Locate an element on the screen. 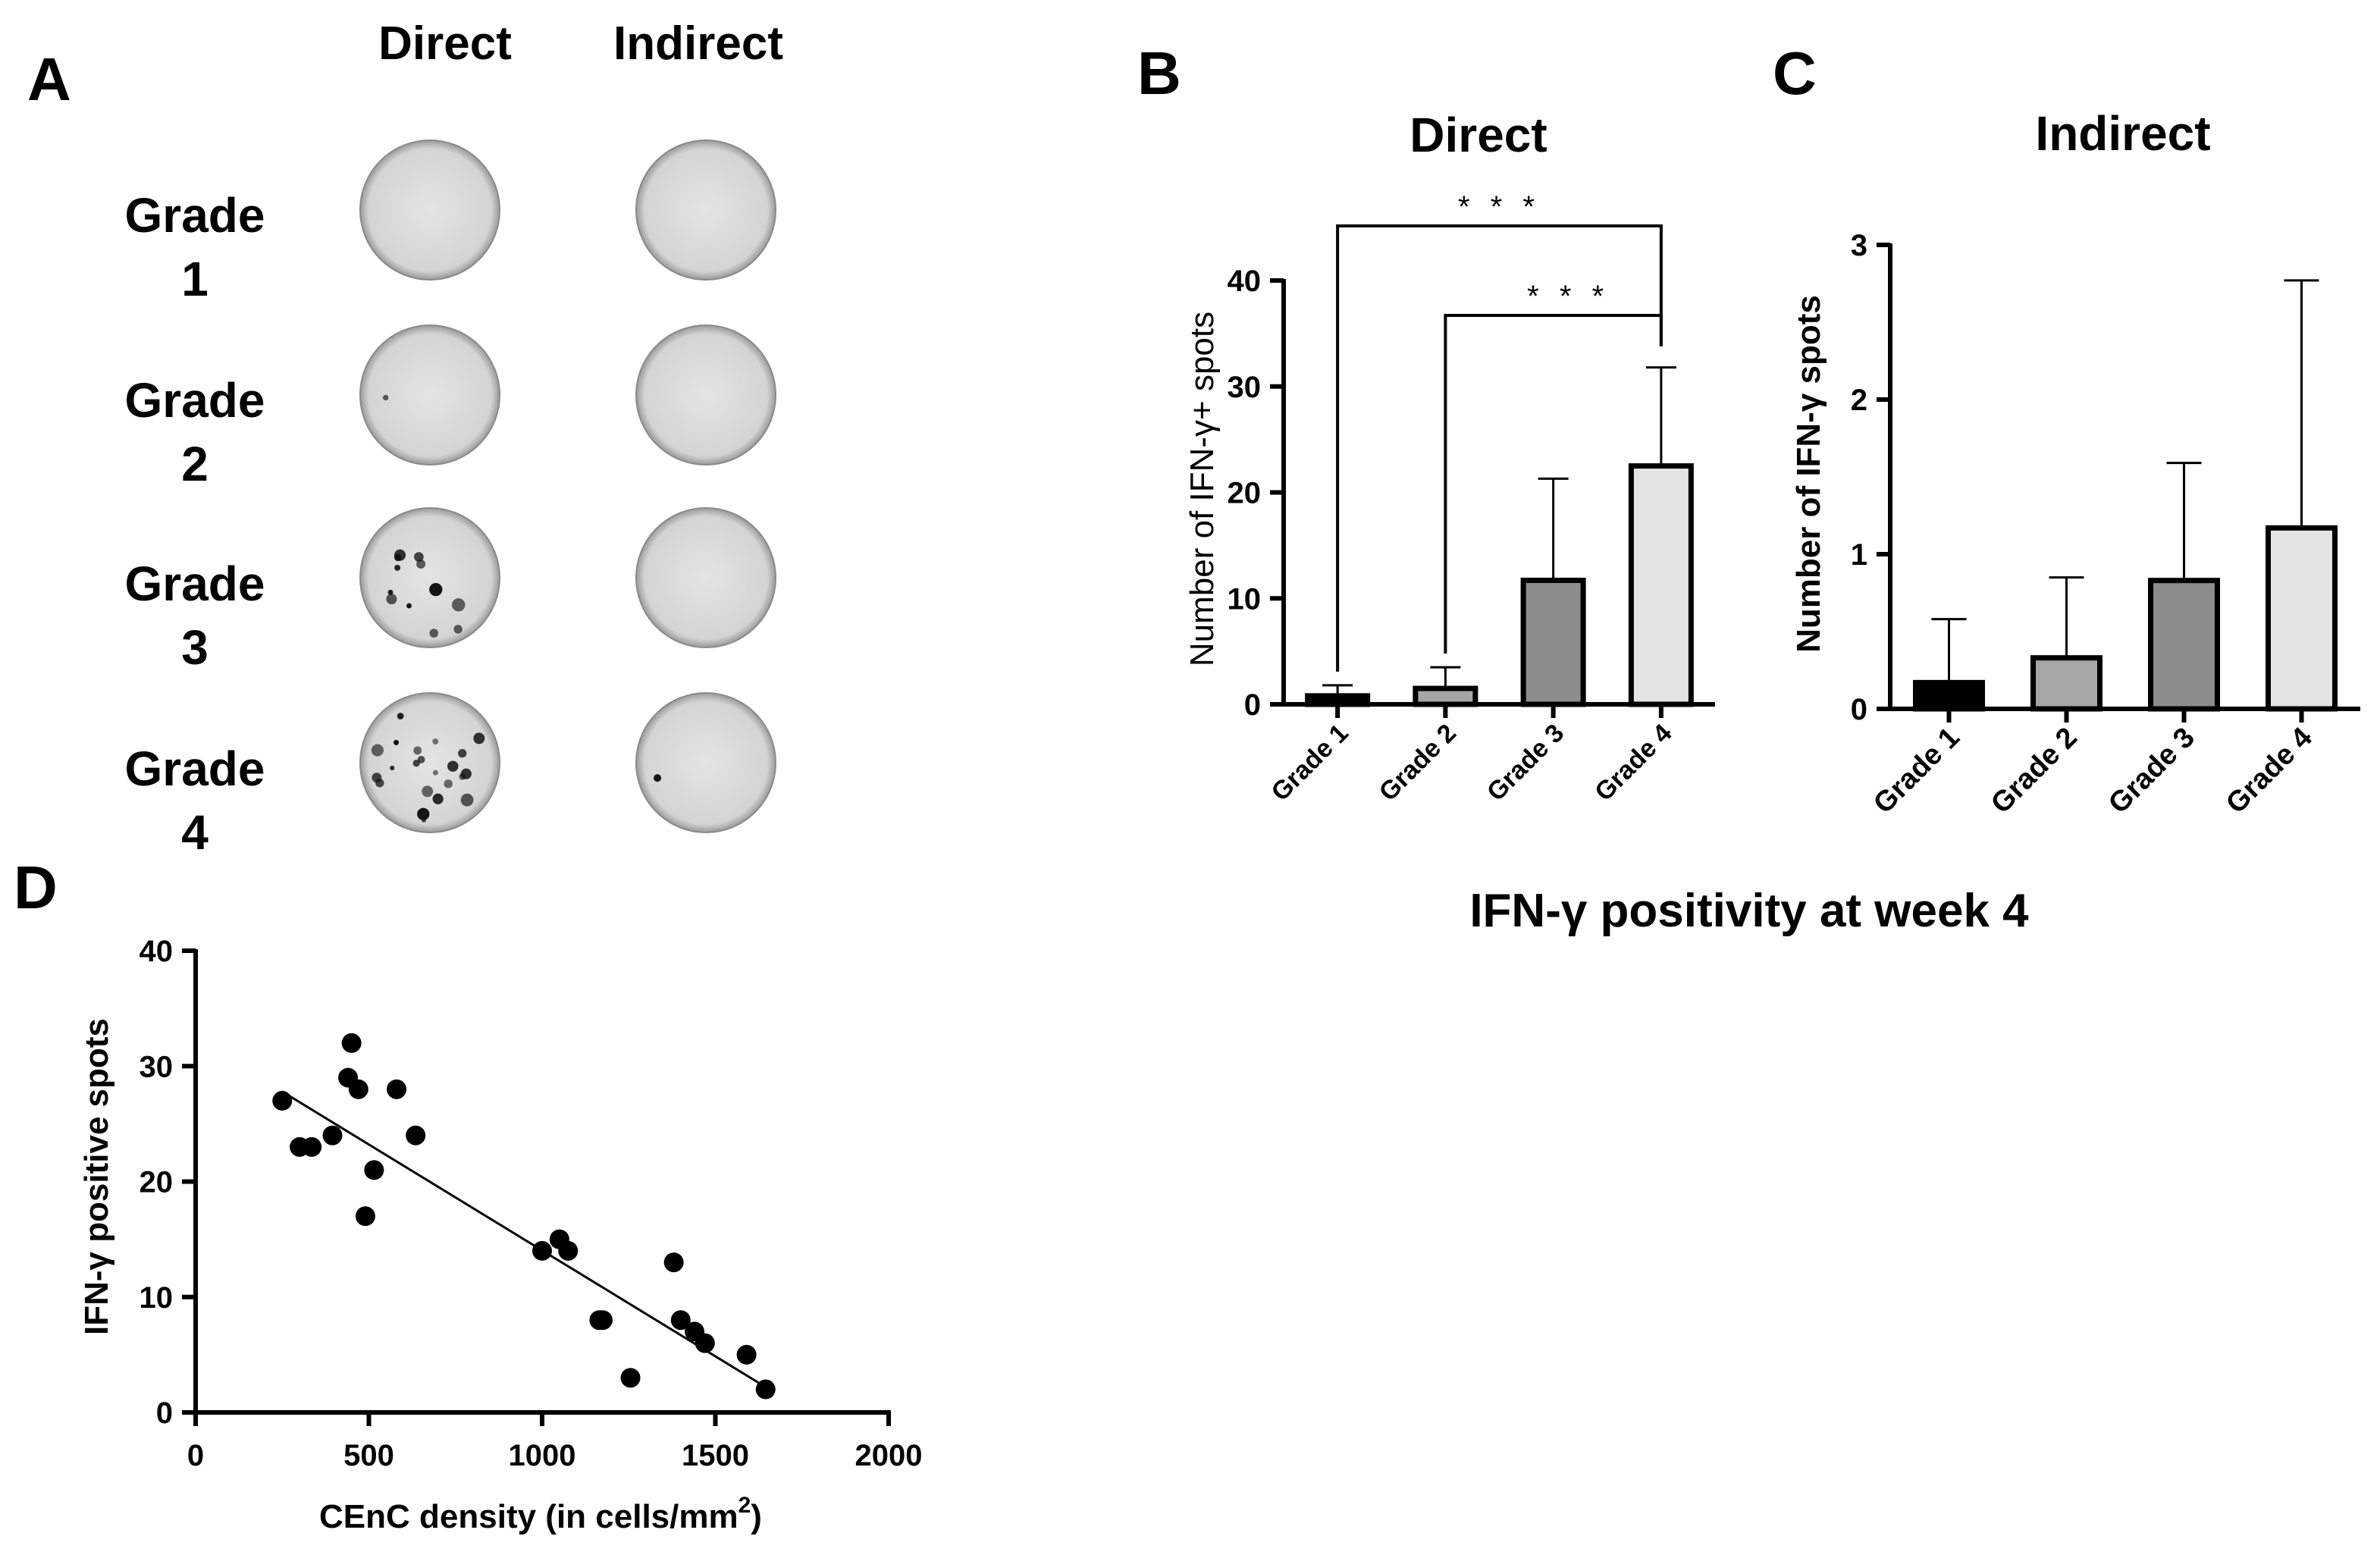 The image size is (2380, 1558). panel-a-letter: A is located at coordinates (49, 79).